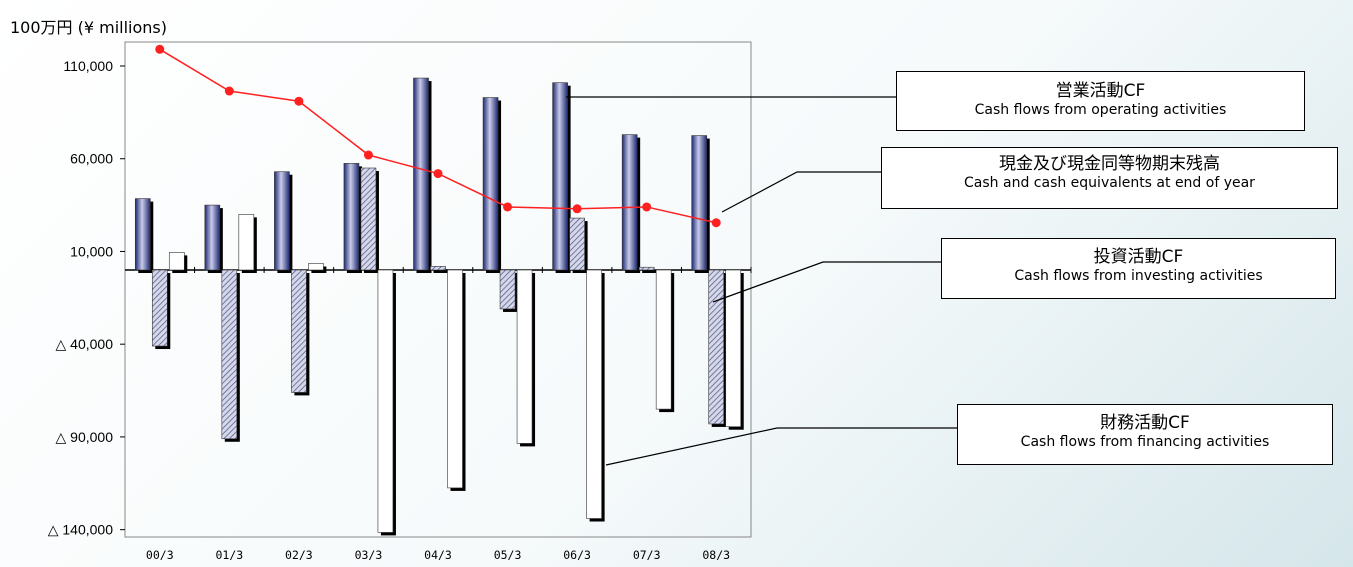 The height and width of the screenshot is (567, 1353). Describe the element at coordinates (1100, 91) in the screenshot. I see `legend-operating-jp: 営業活動CF` at that location.